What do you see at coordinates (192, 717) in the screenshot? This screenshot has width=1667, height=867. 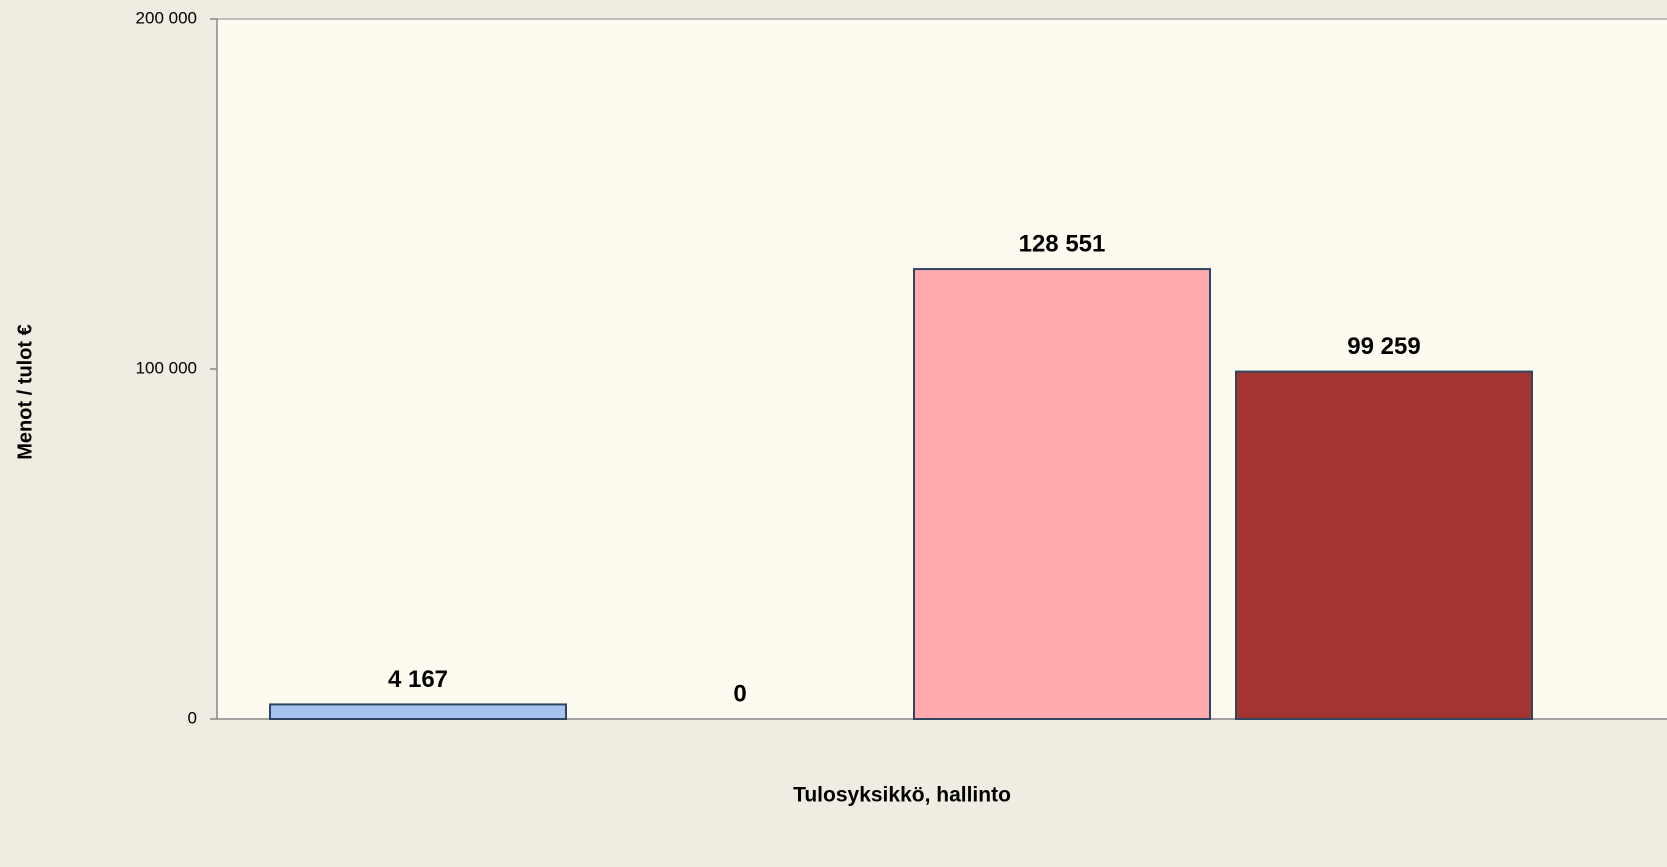 I see `y-tick-label: 0` at bounding box center [192, 717].